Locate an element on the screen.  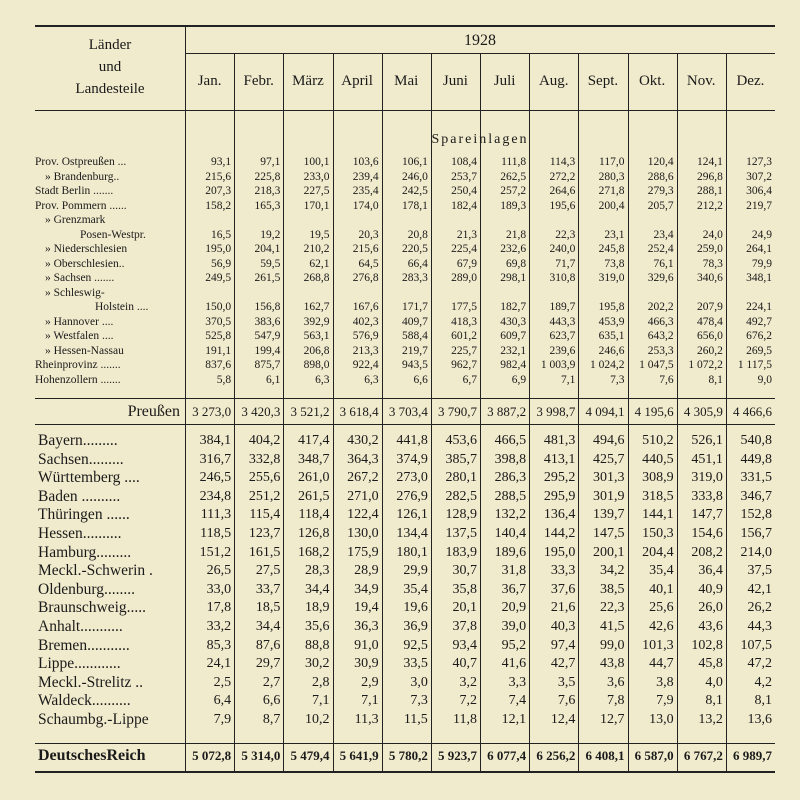
cell-value: 12,1 is located at coordinates (514, 719).